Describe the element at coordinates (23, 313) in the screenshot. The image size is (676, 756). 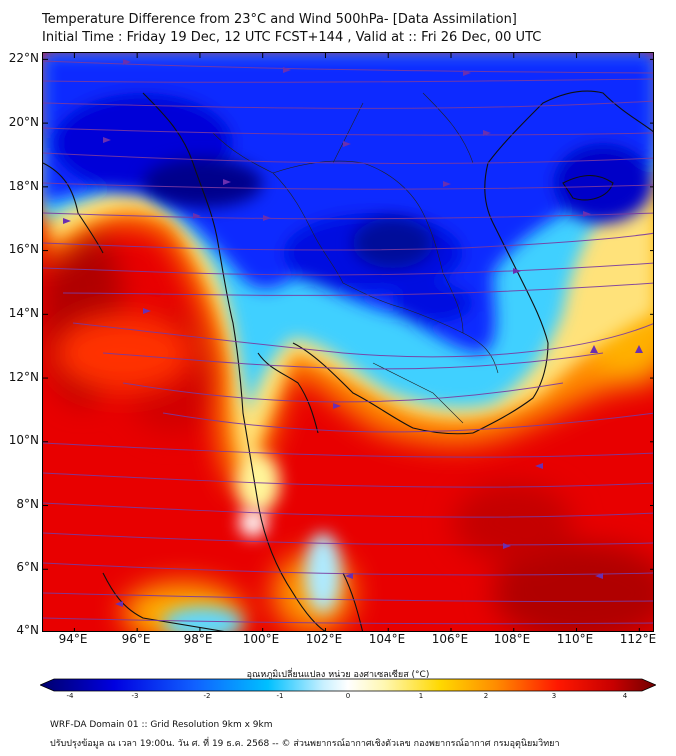
I see `lat-label-14n: 14°N` at that location.